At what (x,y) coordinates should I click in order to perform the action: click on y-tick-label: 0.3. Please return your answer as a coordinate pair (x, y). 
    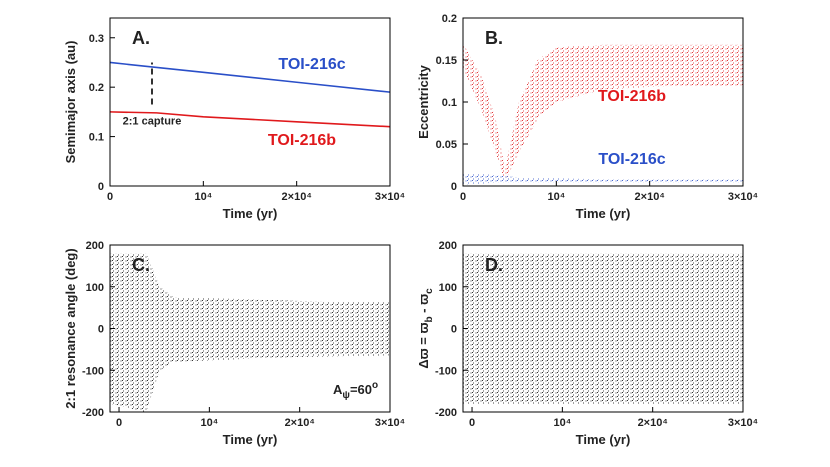
    Looking at the image, I should click on (96, 39).